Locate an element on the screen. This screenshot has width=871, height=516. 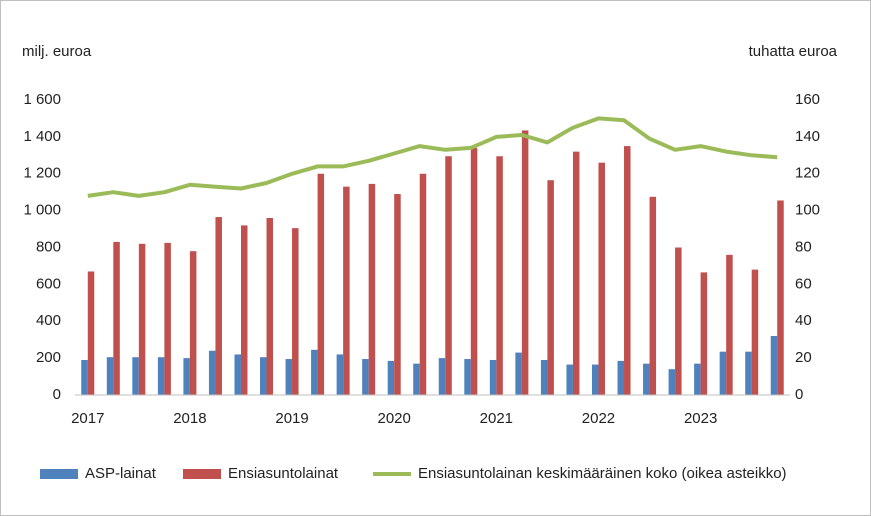
y-tick-label: 400 is located at coordinates (48, 320).